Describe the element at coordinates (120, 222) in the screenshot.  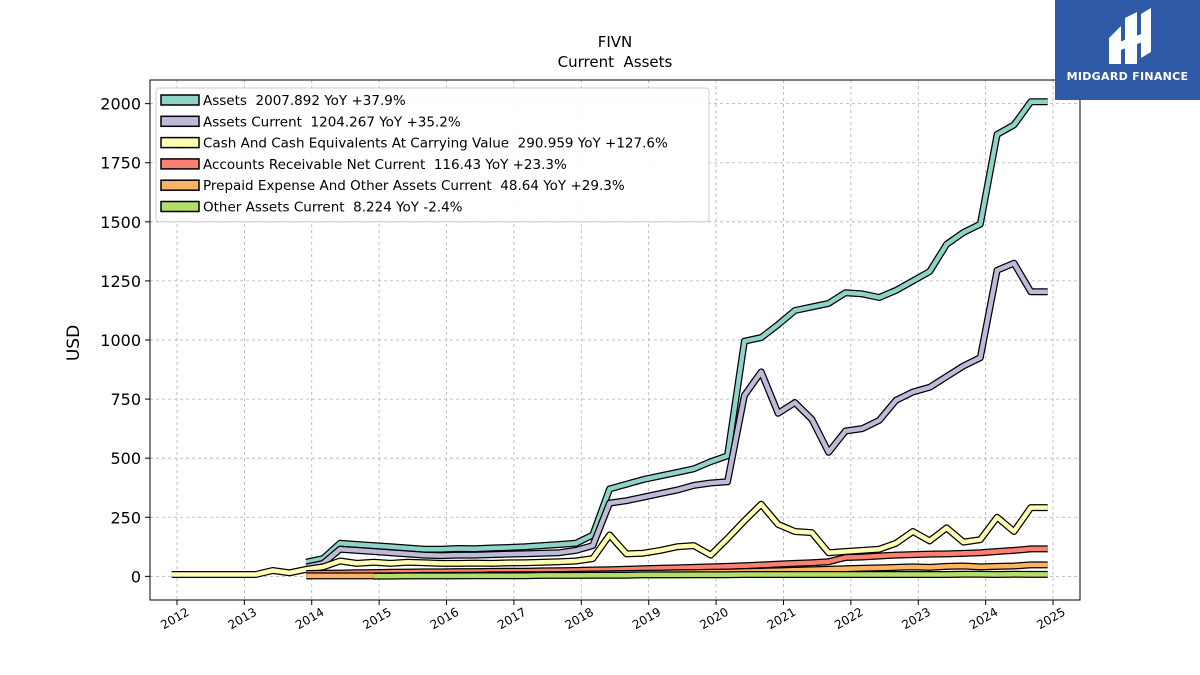
I see `y-tick-label: 1500` at that location.